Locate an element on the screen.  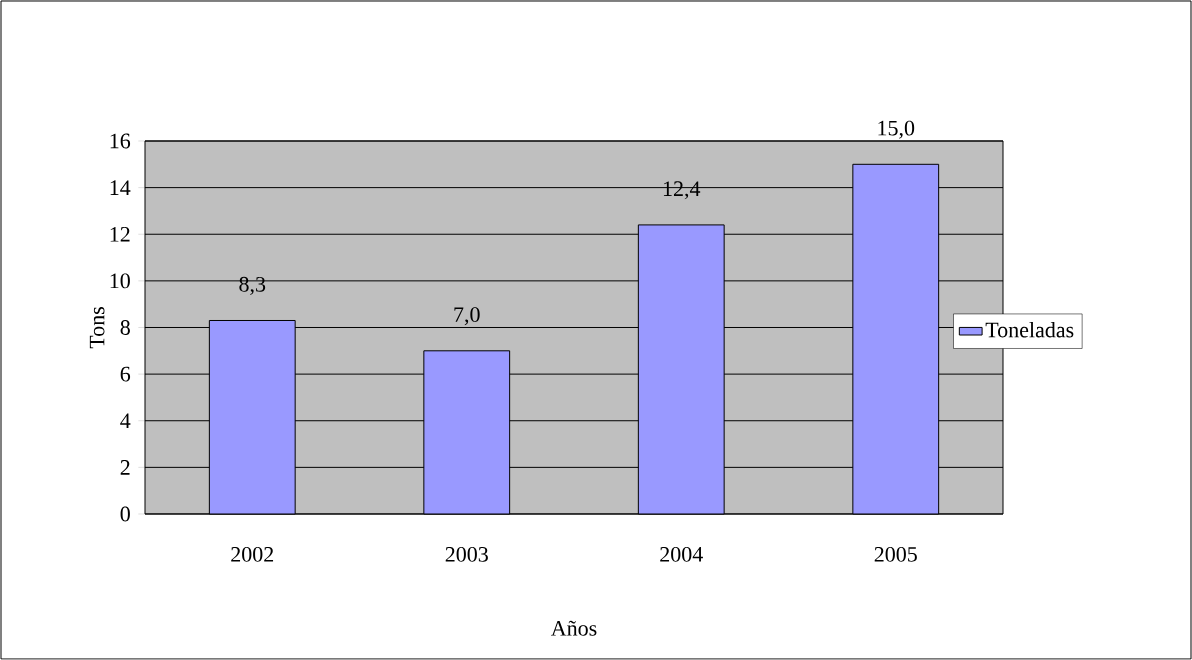
x-tick-label: 2003 is located at coordinates (466, 554).